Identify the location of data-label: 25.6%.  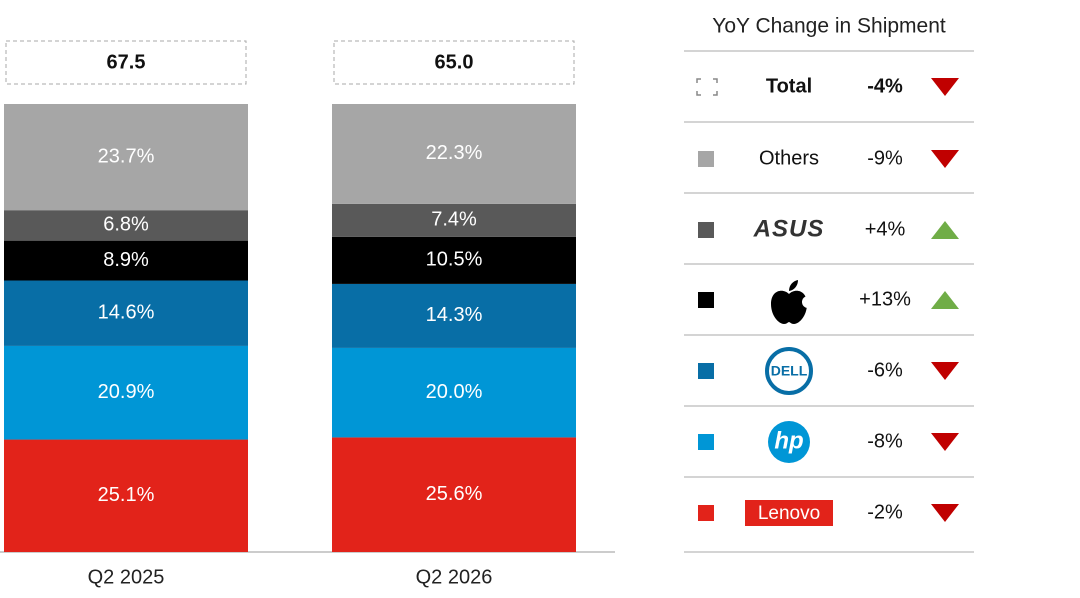
(454, 494).